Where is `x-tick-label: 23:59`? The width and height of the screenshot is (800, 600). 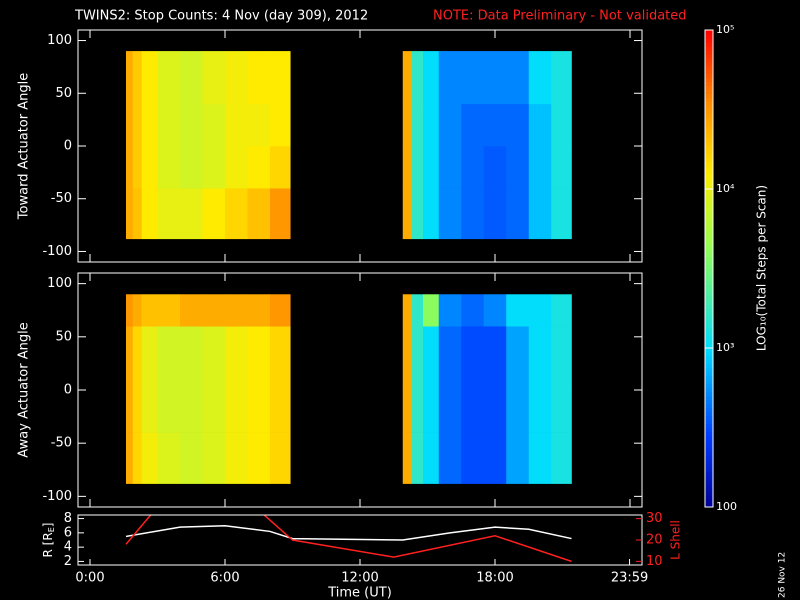
x-tick-label: 23:59 is located at coordinates (629, 578).